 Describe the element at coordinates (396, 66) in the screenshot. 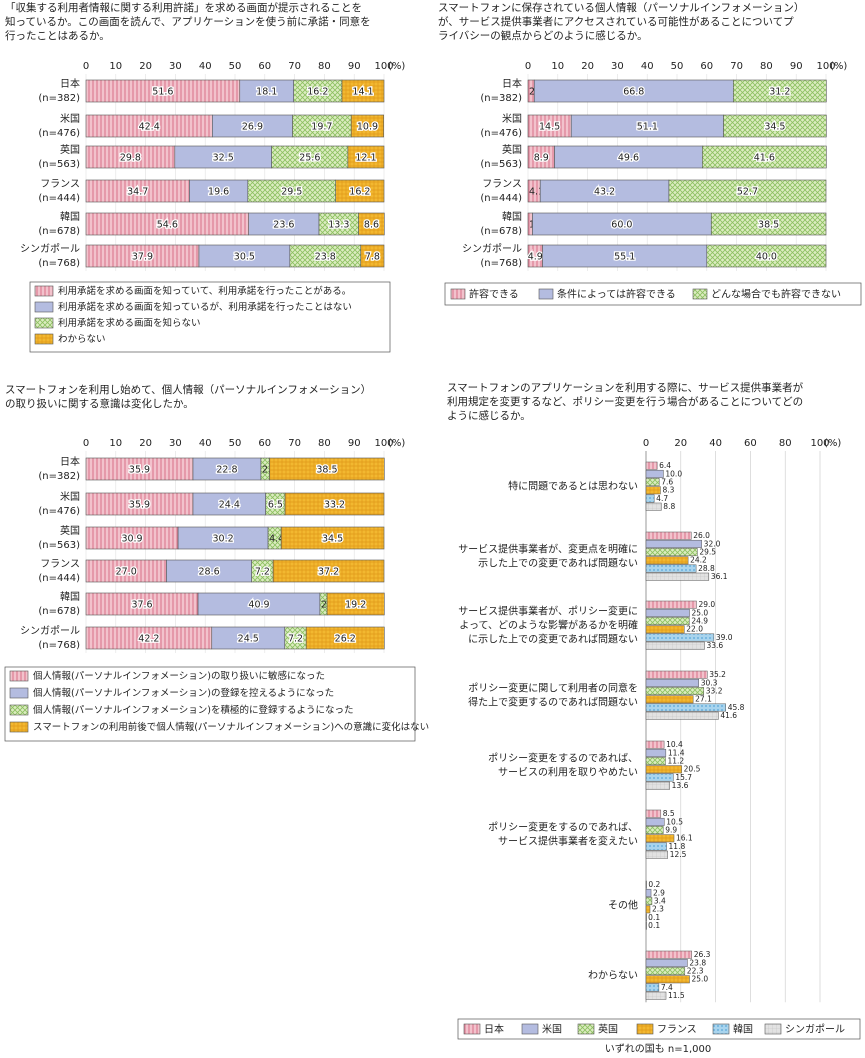

I see `x-unit-label: (%)` at that location.